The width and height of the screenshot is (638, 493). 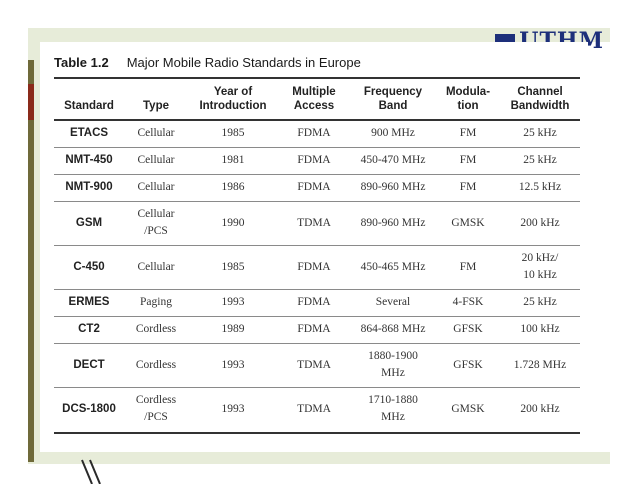 I want to click on cell-text: 1981, so click(x=233, y=160).